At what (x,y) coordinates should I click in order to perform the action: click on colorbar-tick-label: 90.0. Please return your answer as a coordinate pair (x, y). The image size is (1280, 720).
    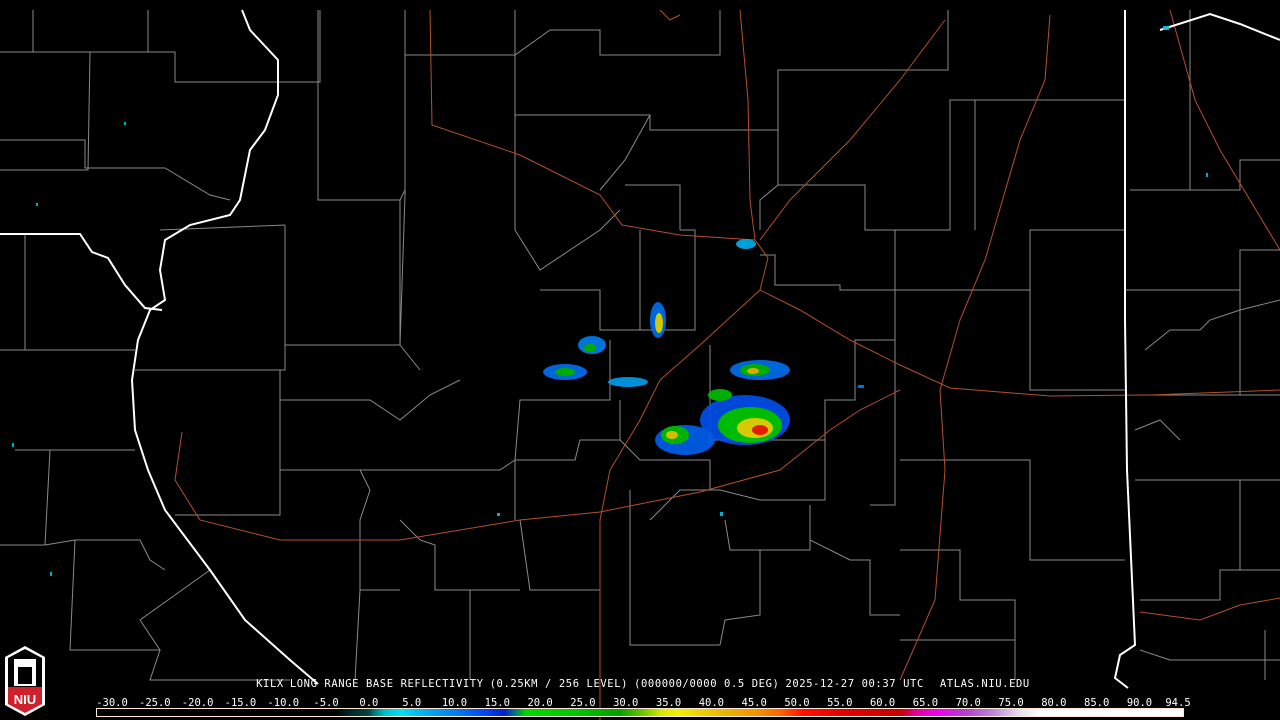
    Looking at the image, I should click on (1139, 703).